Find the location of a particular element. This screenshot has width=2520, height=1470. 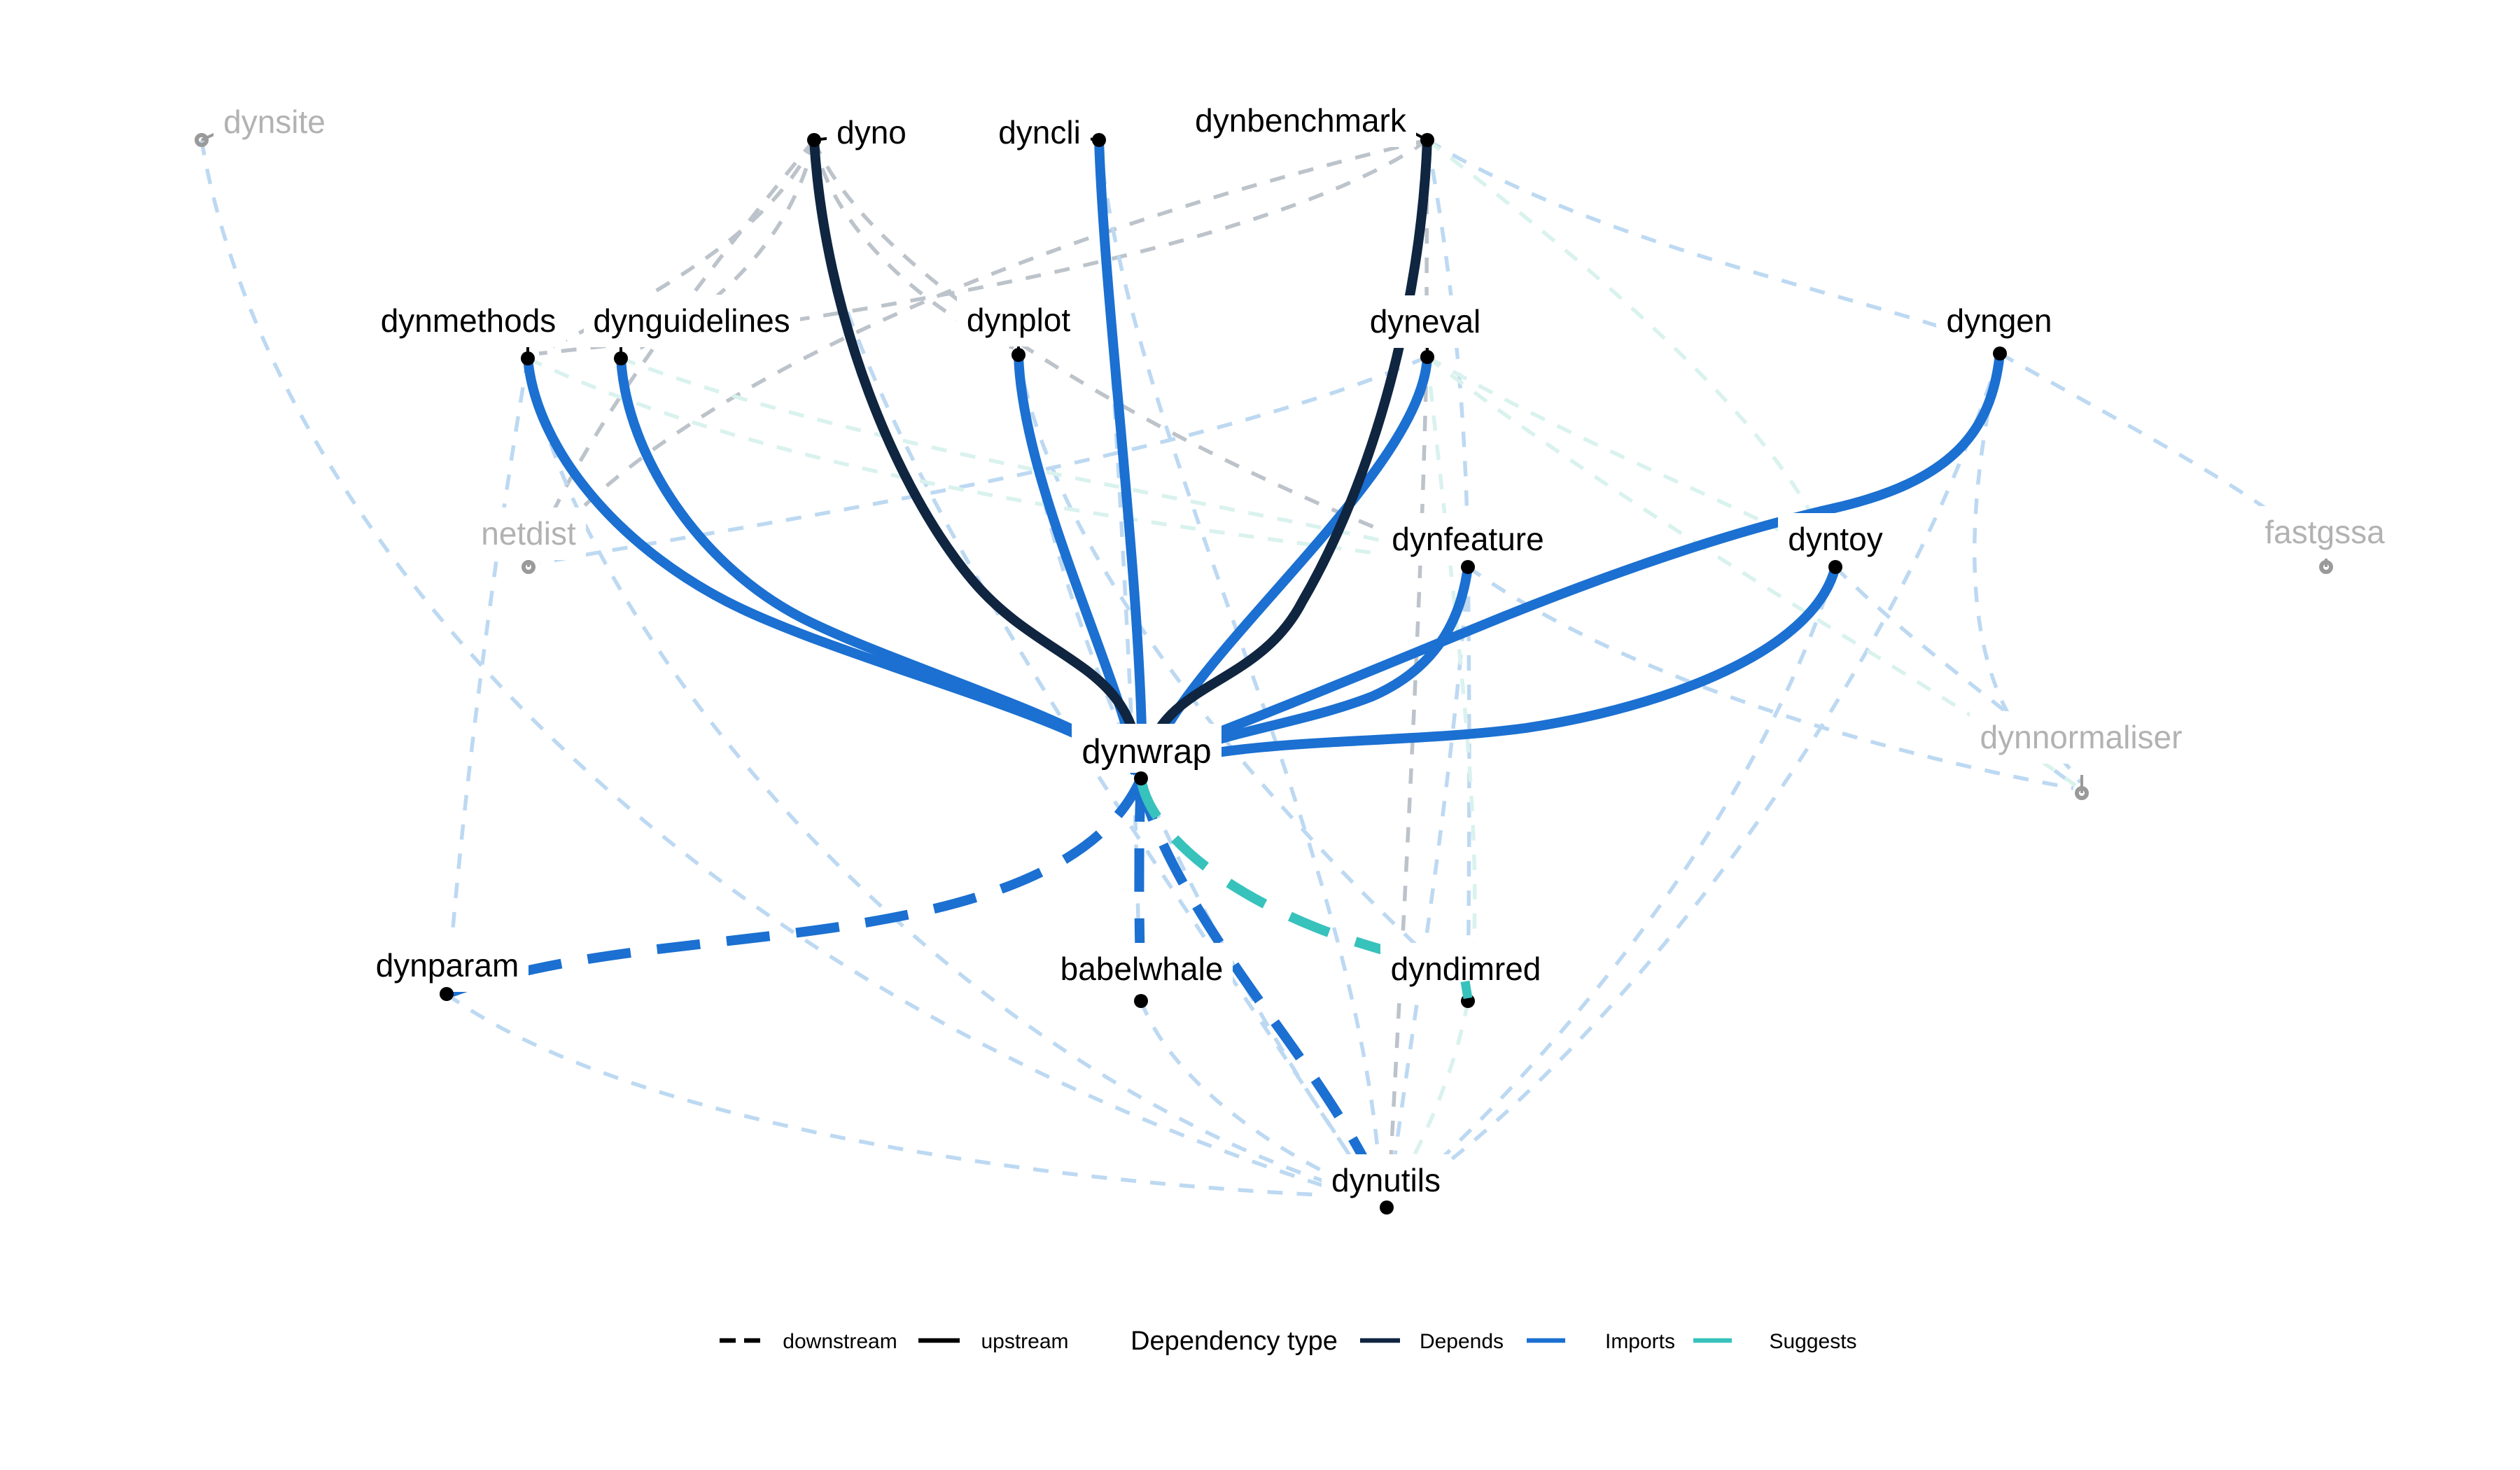

svg-text: netdist is located at coordinates (528, 533).